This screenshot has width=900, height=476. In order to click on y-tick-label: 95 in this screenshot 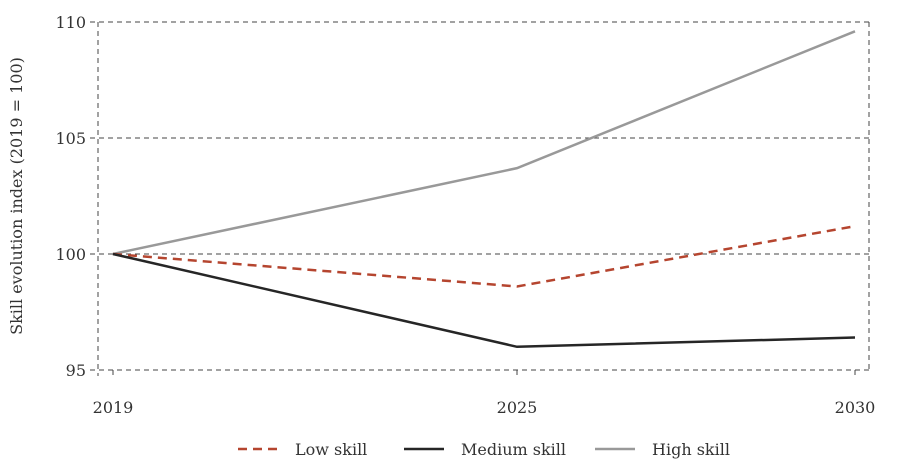, I will do `click(76, 370)`.